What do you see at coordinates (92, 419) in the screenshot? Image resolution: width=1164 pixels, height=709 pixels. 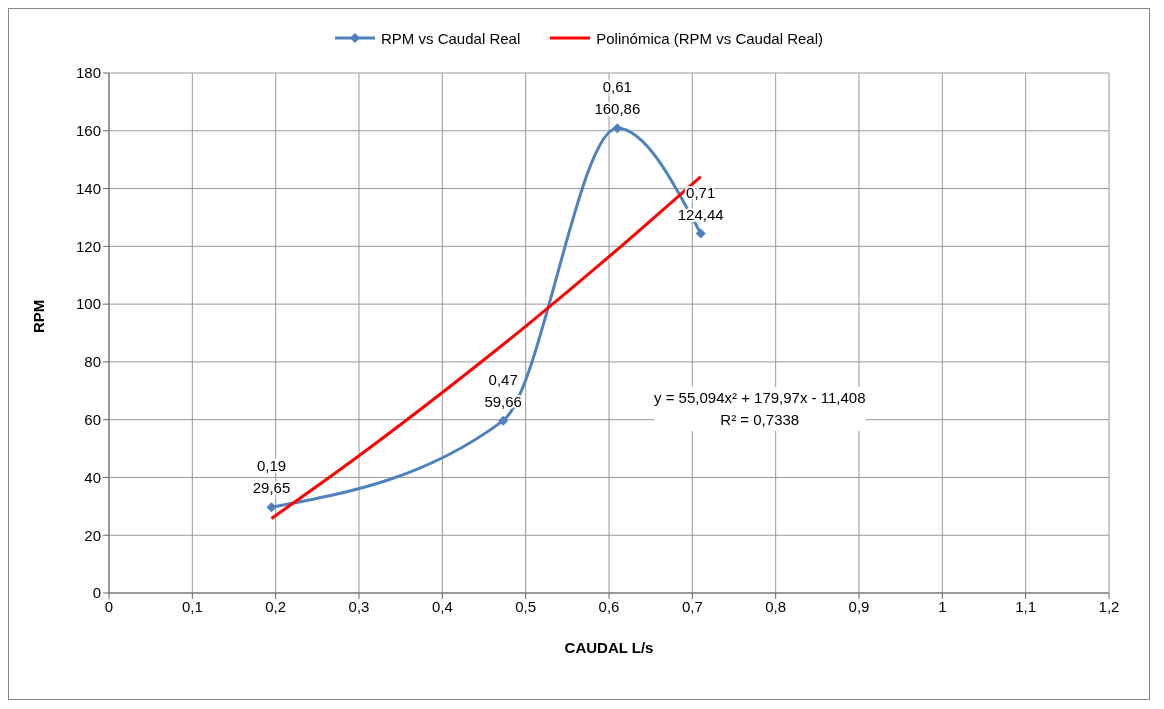 I see `y-tick-label: 60` at bounding box center [92, 419].